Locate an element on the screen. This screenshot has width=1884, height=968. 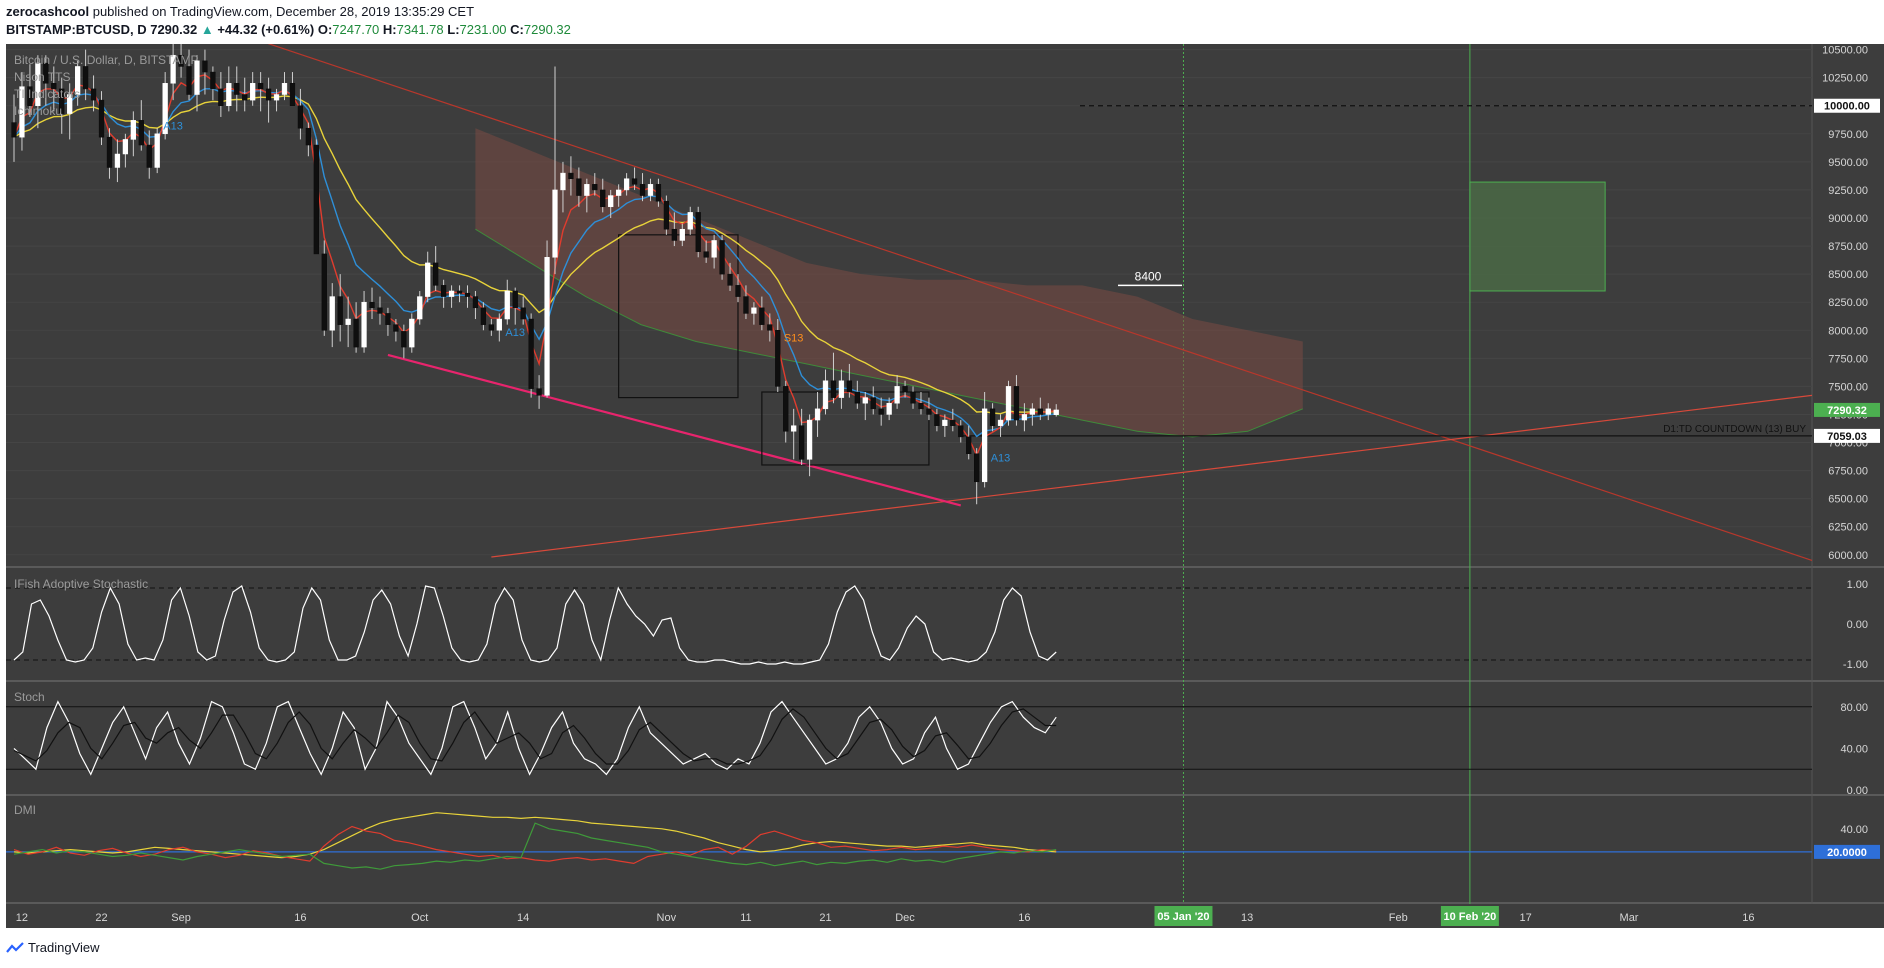
symbol-name: BITSTAMP:BTCUSD, D is located at coordinates (76, 29).